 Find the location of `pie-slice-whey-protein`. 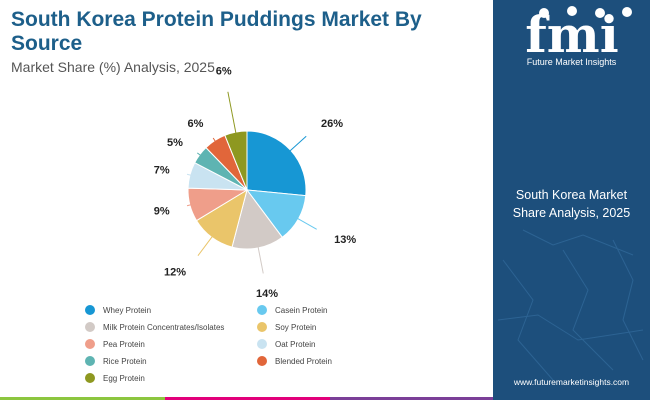

pie-slice-whey-protein is located at coordinates (276, 163).